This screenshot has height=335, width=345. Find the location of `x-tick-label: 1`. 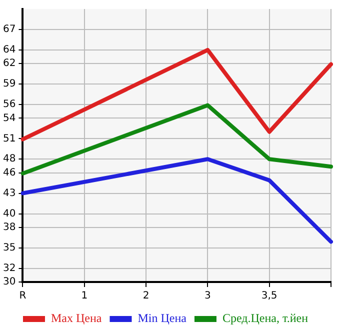

x-tick-label: 1 is located at coordinates (84, 296).